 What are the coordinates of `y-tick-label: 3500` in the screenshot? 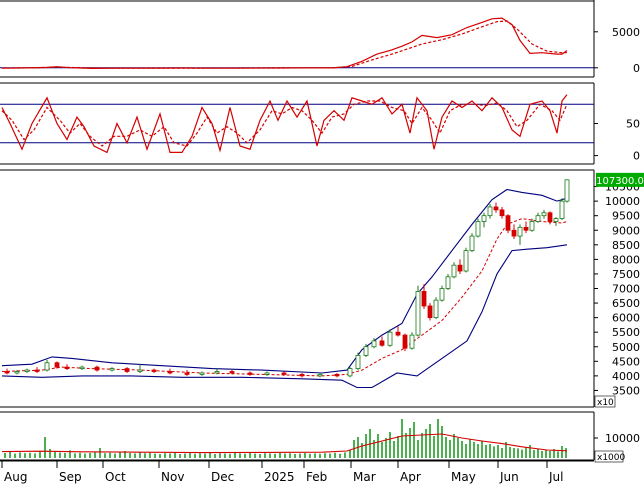 It's located at (626, 390).